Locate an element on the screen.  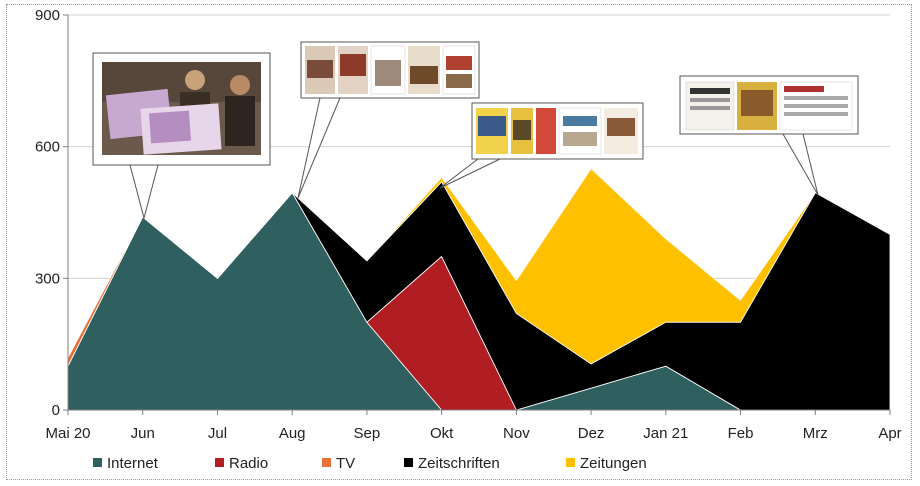
x-tick-label: Mrz is located at coordinates (815, 433).